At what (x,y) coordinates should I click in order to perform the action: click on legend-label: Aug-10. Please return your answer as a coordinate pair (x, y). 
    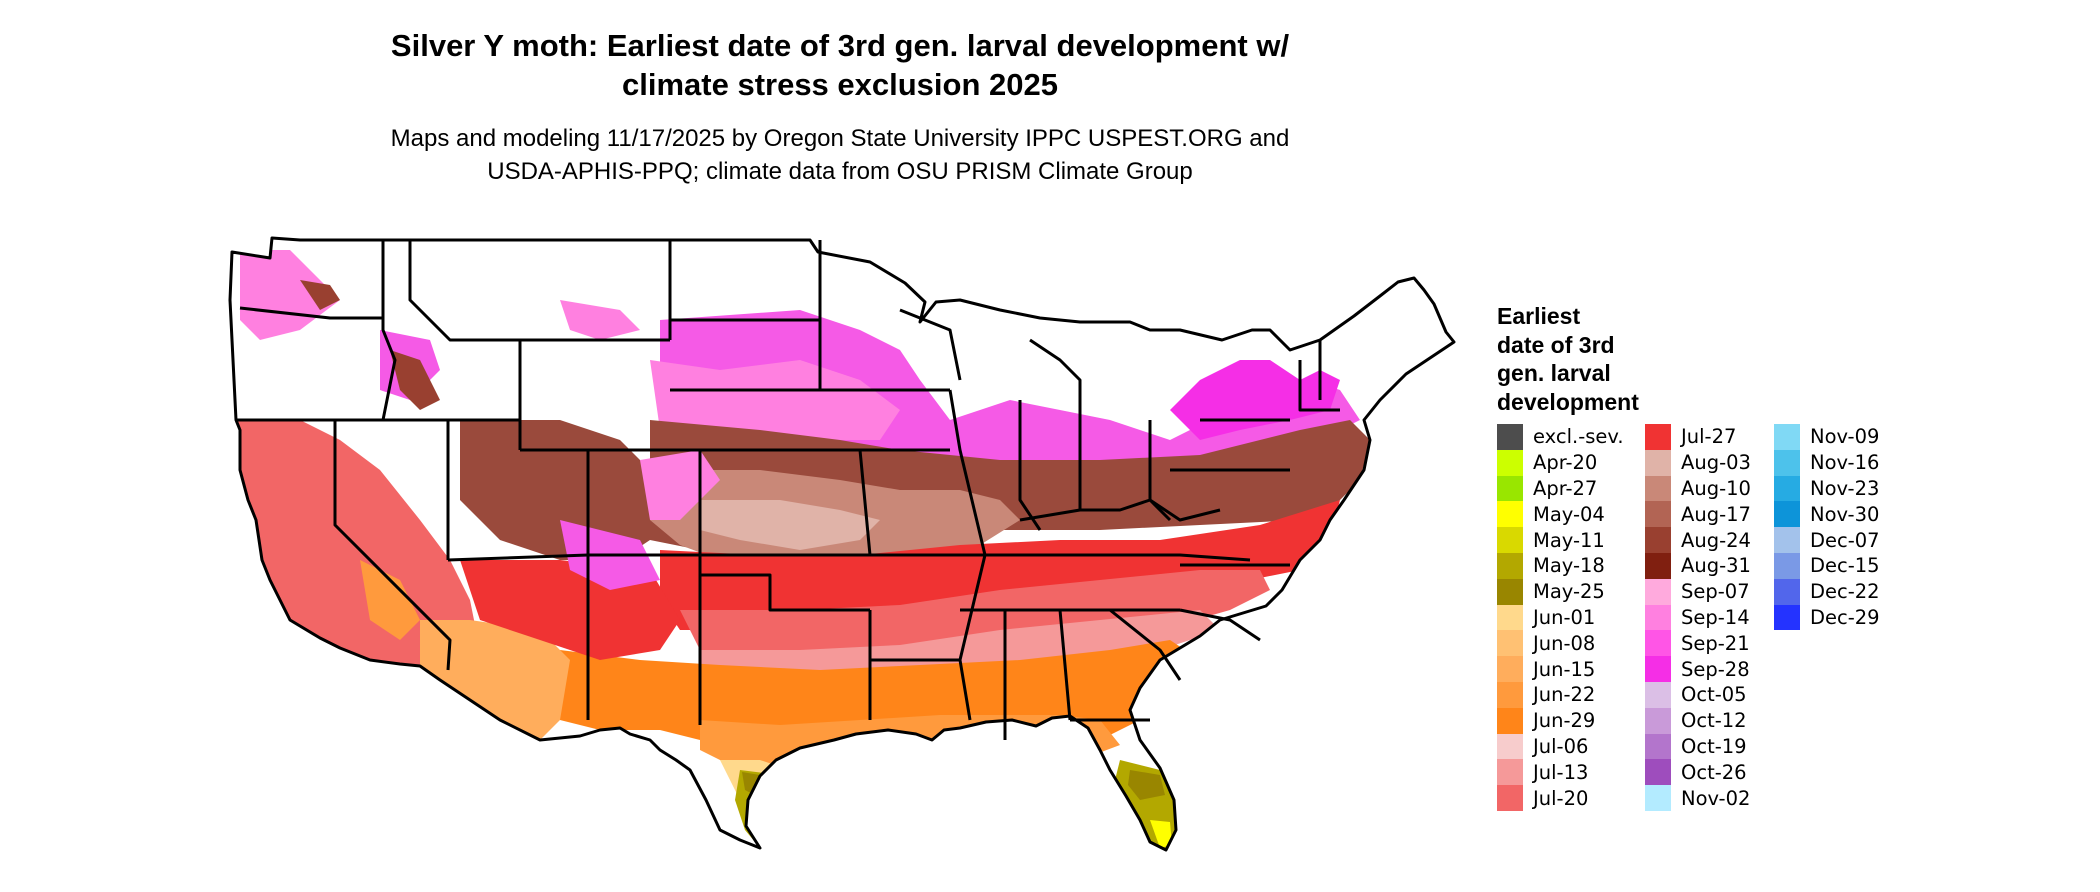
    Looking at the image, I should click on (1716, 488).